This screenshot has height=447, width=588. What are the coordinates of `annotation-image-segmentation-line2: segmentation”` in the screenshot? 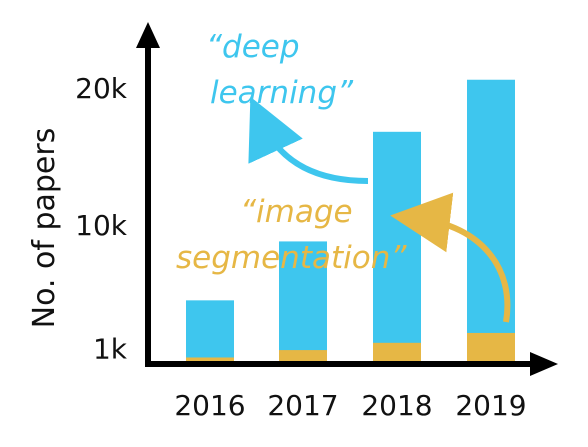 It's located at (291, 258).